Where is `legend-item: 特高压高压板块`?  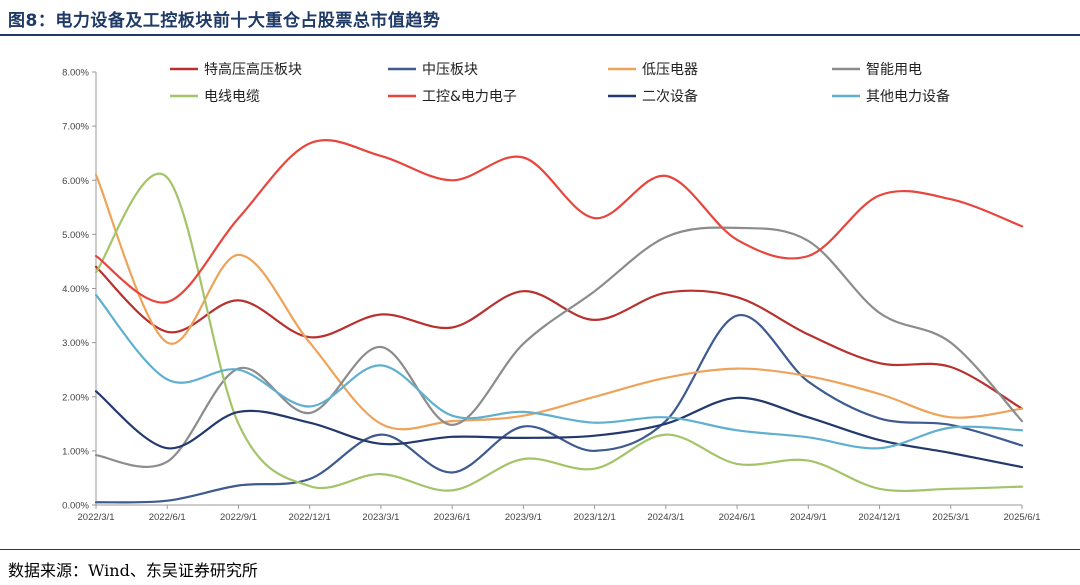 legend-item: 特高压高压板块 is located at coordinates (236, 69).